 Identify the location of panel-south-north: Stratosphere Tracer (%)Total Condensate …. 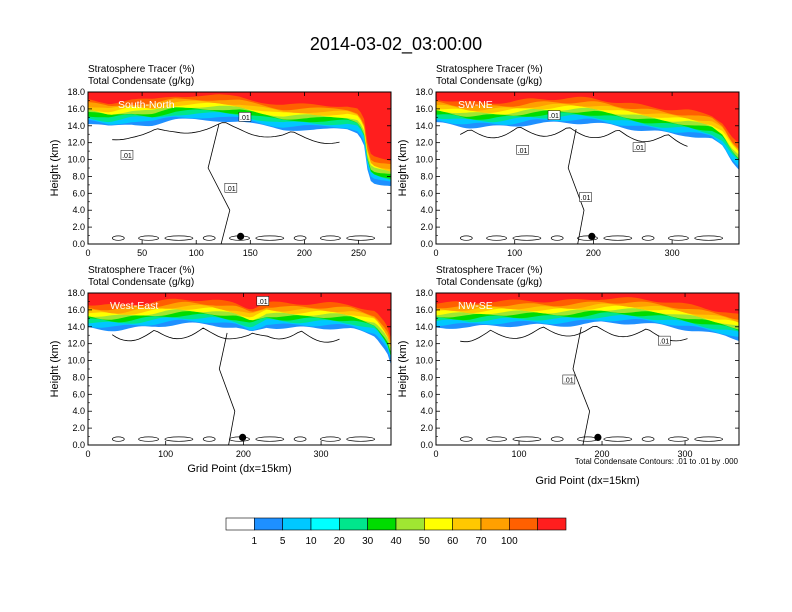
(220, 161).